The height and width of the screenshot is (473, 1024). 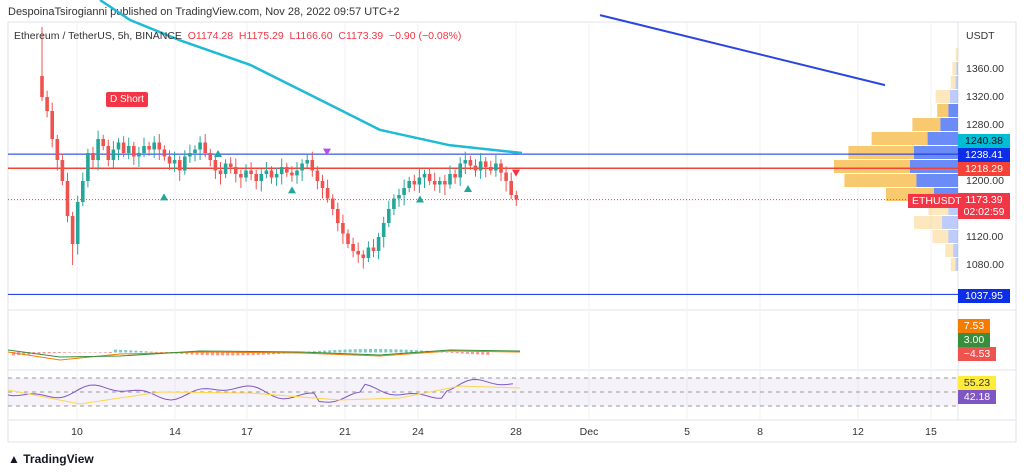 I want to click on tv-logo-icon: ▲, so click(x=14, y=459).